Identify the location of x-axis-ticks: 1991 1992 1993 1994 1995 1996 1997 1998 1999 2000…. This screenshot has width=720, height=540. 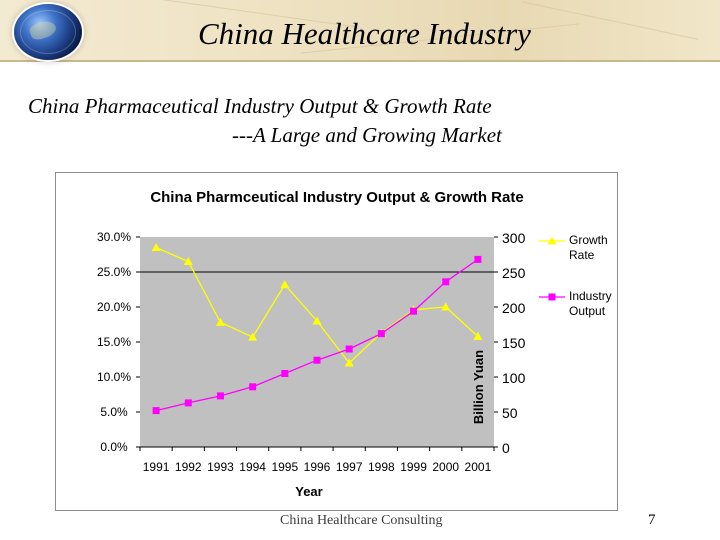
(317, 460).